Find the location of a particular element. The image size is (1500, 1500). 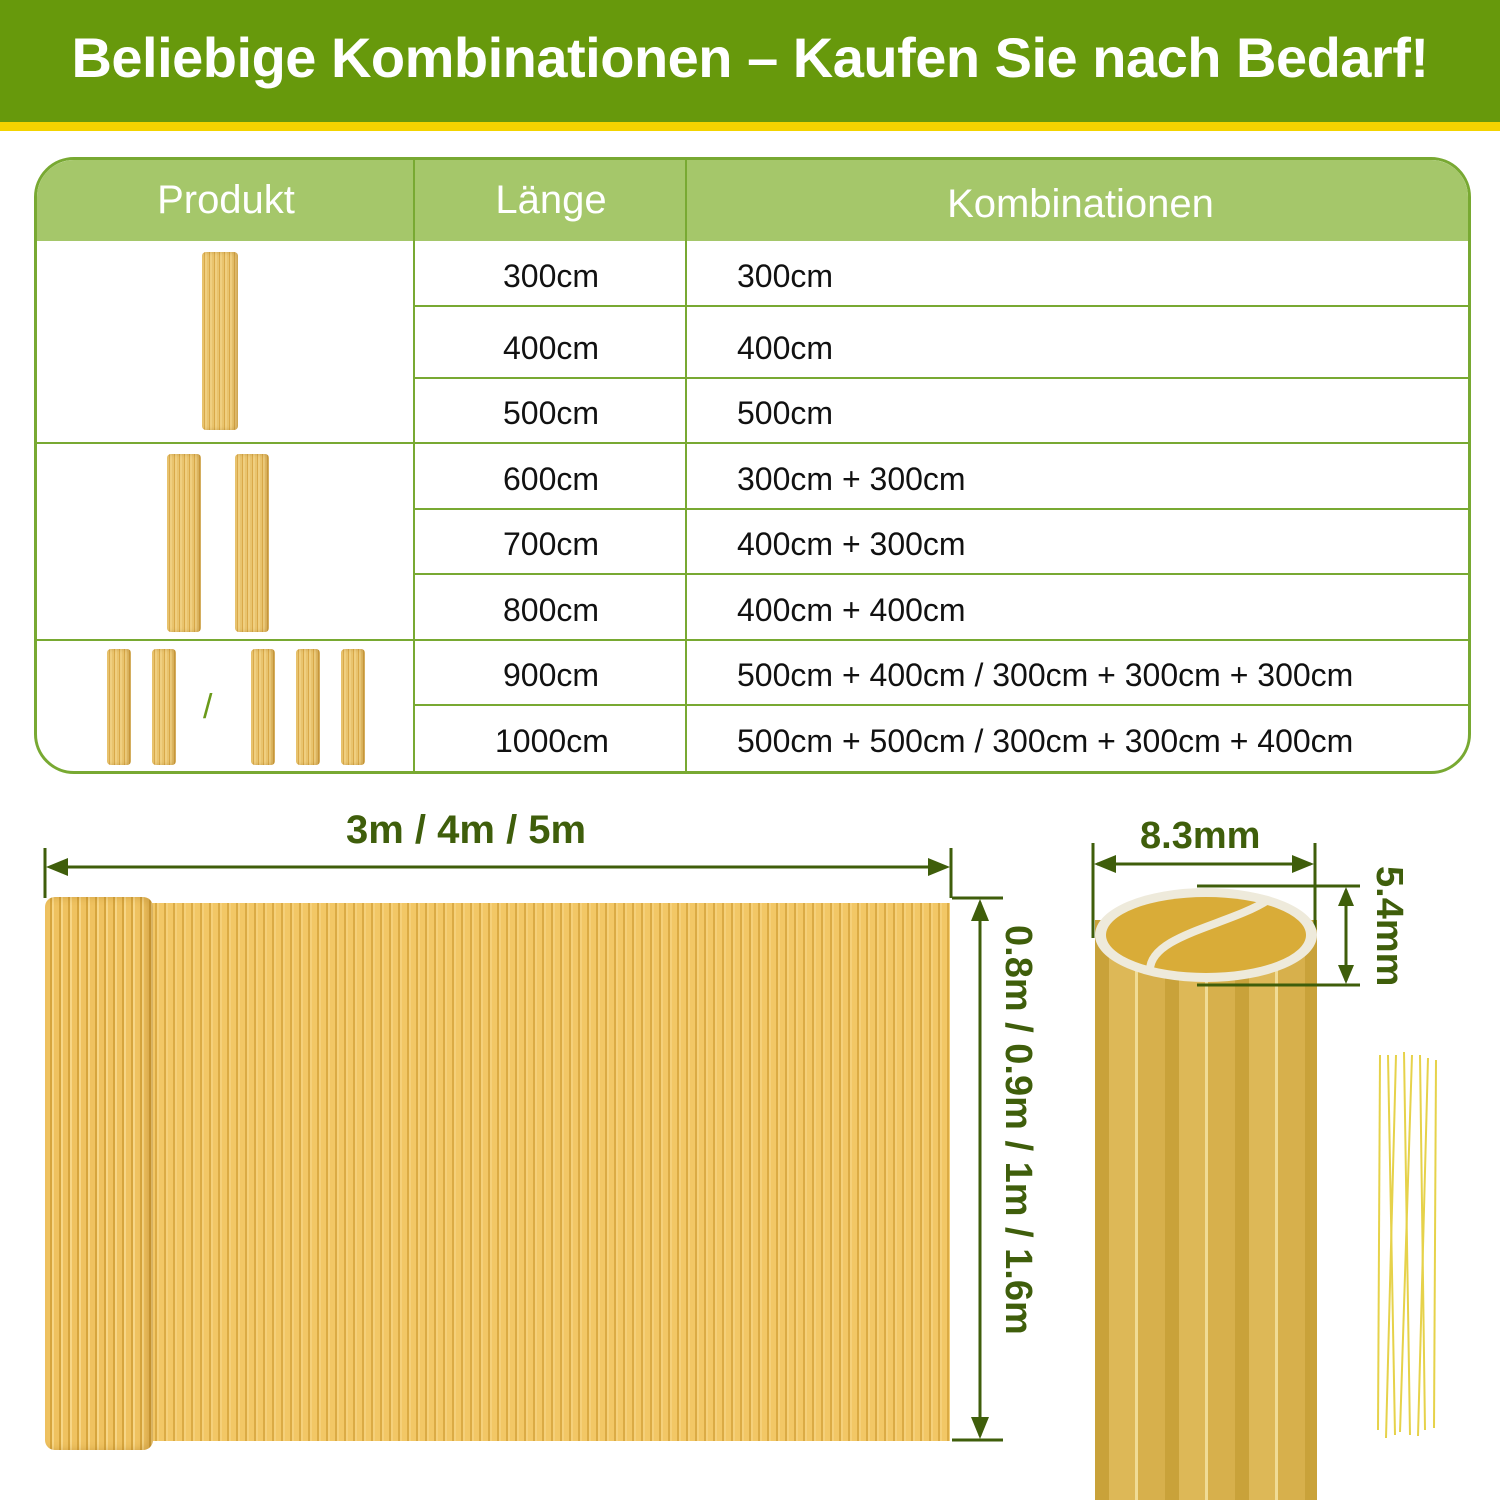

combination-cell: 300cm + 300cm is located at coordinates (851, 479).